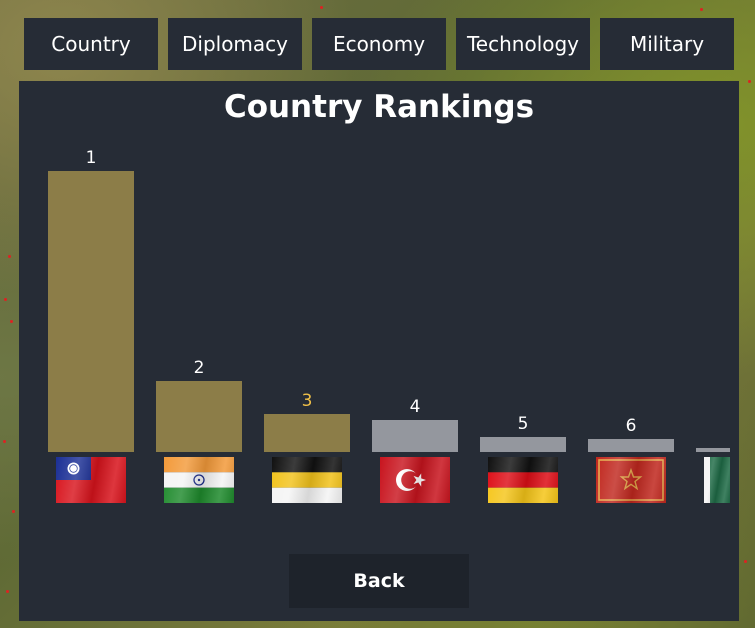  Describe the element at coordinates (415, 480) in the screenshot. I see `turkey-flag-icon` at that location.